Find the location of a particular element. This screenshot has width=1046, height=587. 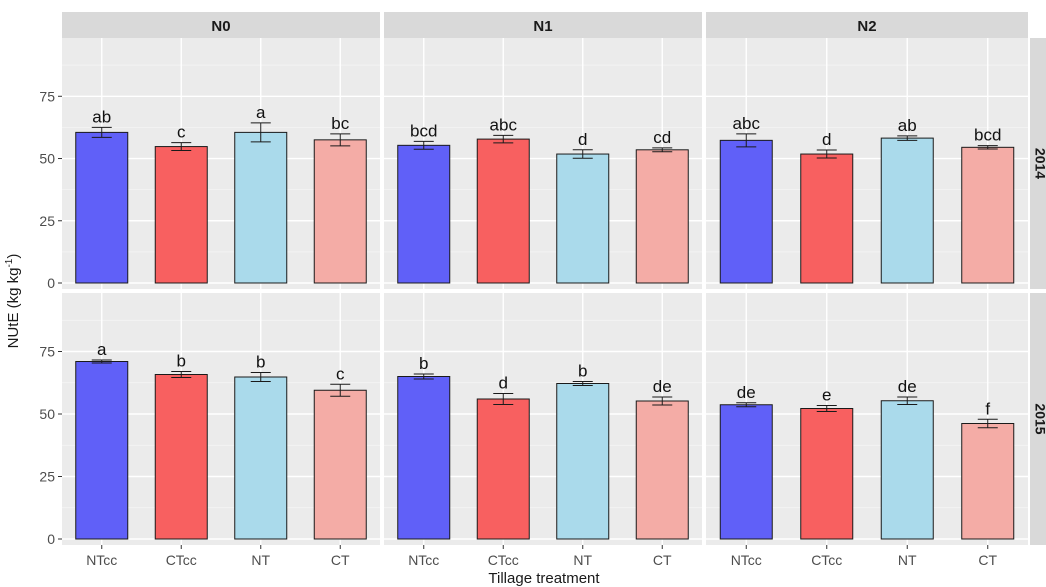

facet-label-2015: 2015 is located at coordinates (1039, 418).